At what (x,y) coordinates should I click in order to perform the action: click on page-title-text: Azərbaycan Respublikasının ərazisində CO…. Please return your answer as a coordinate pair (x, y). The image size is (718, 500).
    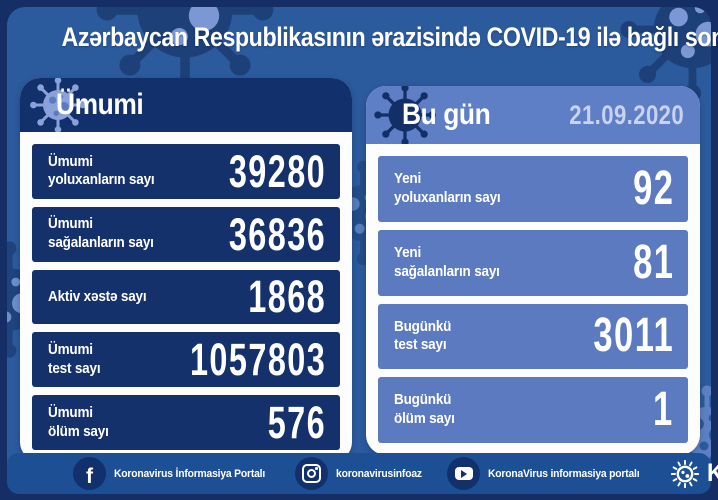
    Looking at the image, I should click on (389, 37).